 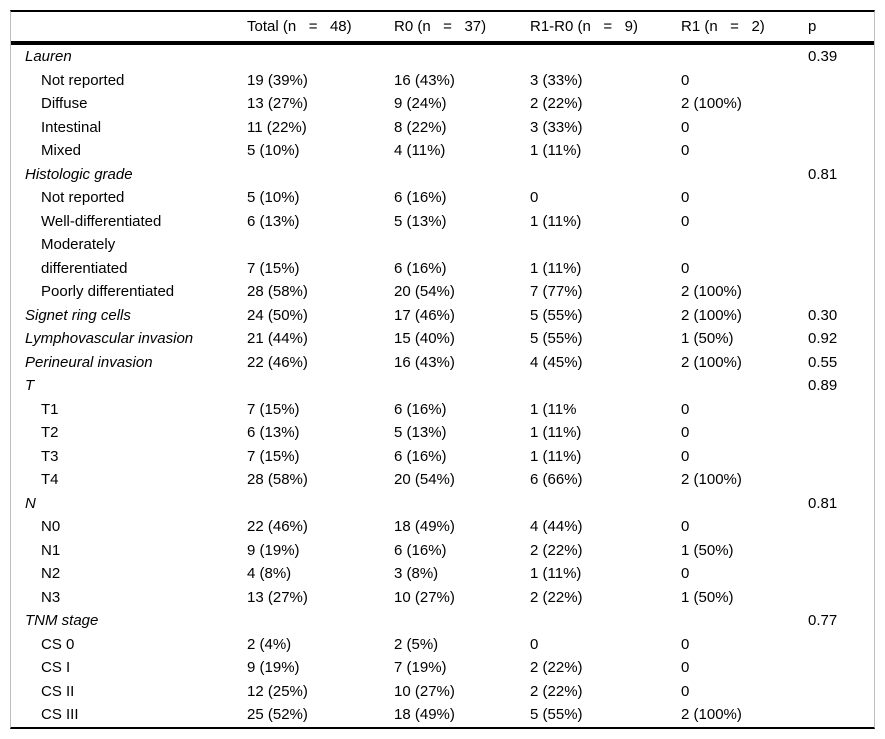 What do you see at coordinates (442, 457) in the screenshot?
I see `table-row: T3 7 (15%) 6 (16%) 1 (11%) 0` at bounding box center [442, 457].